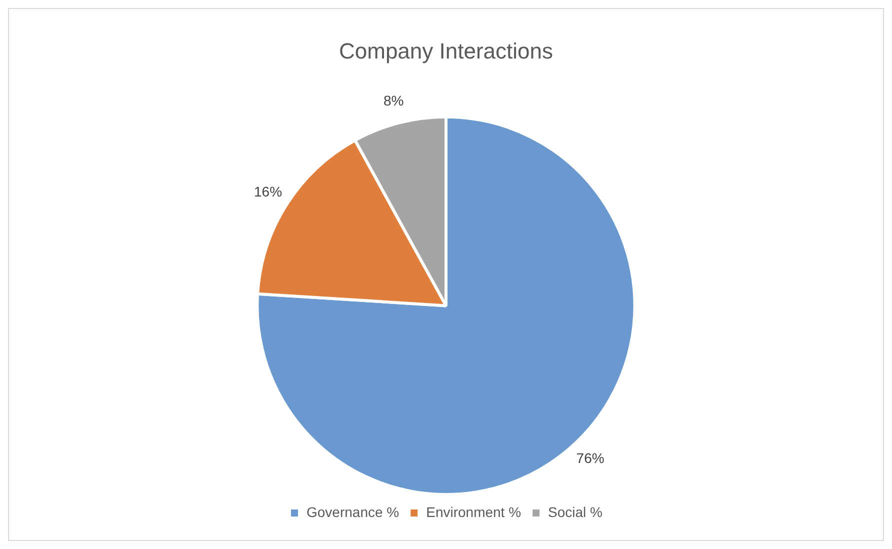 This screenshot has width=892, height=549. Describe the element at coordinates (590, 458) in the screenshot. I see `data-label: 76%` at that location.